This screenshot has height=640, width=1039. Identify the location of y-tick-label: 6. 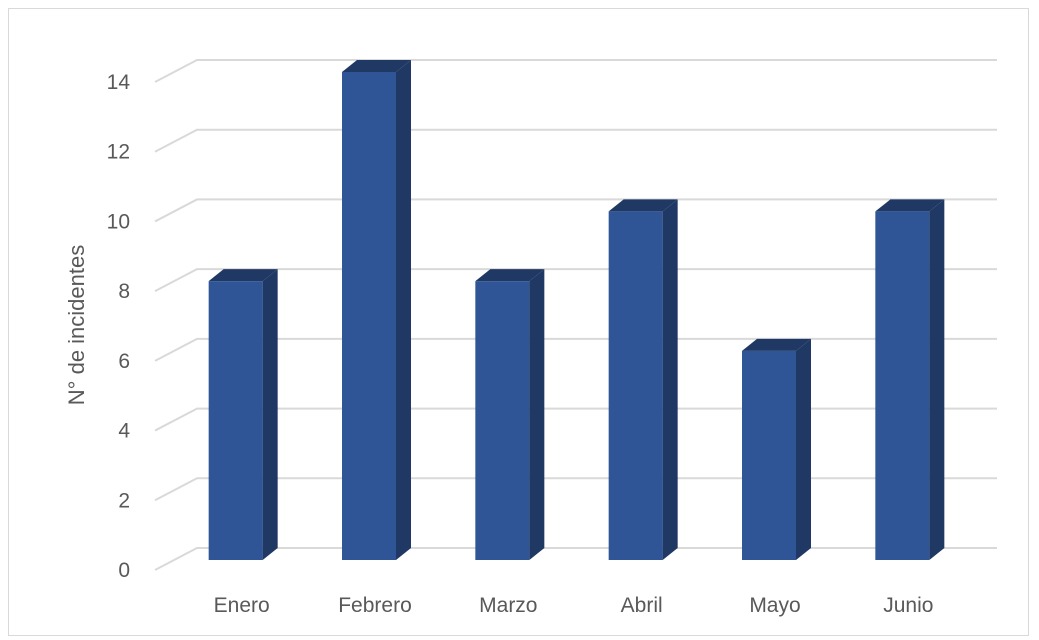
(124, 361).